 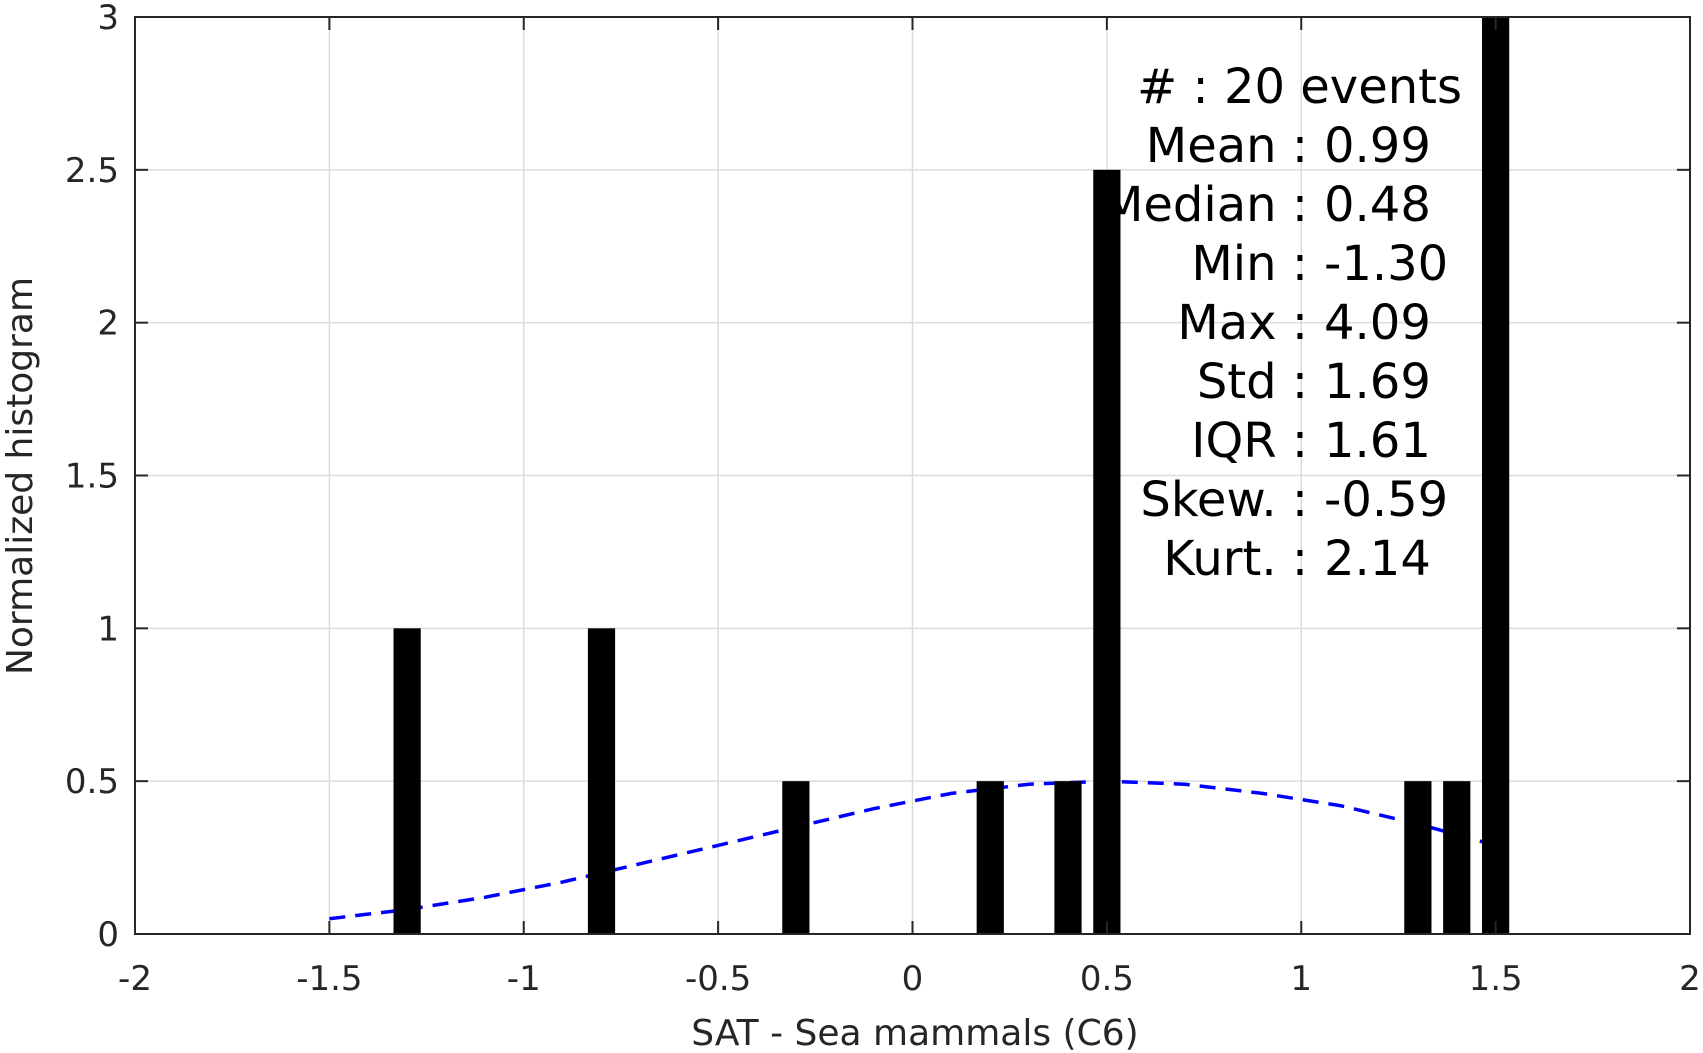 I want to click on stat-value-7: -0.59, so click(x=1386, y=500).